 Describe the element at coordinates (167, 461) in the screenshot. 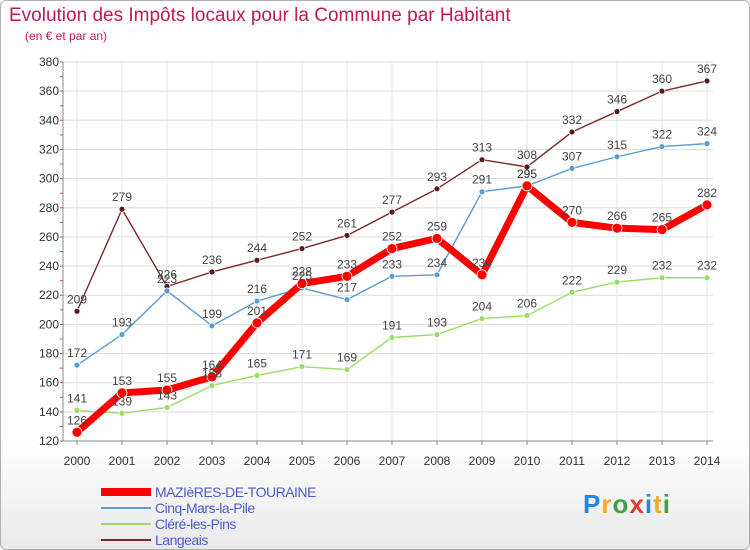

I see `x-tick-label: 2002` at that location.